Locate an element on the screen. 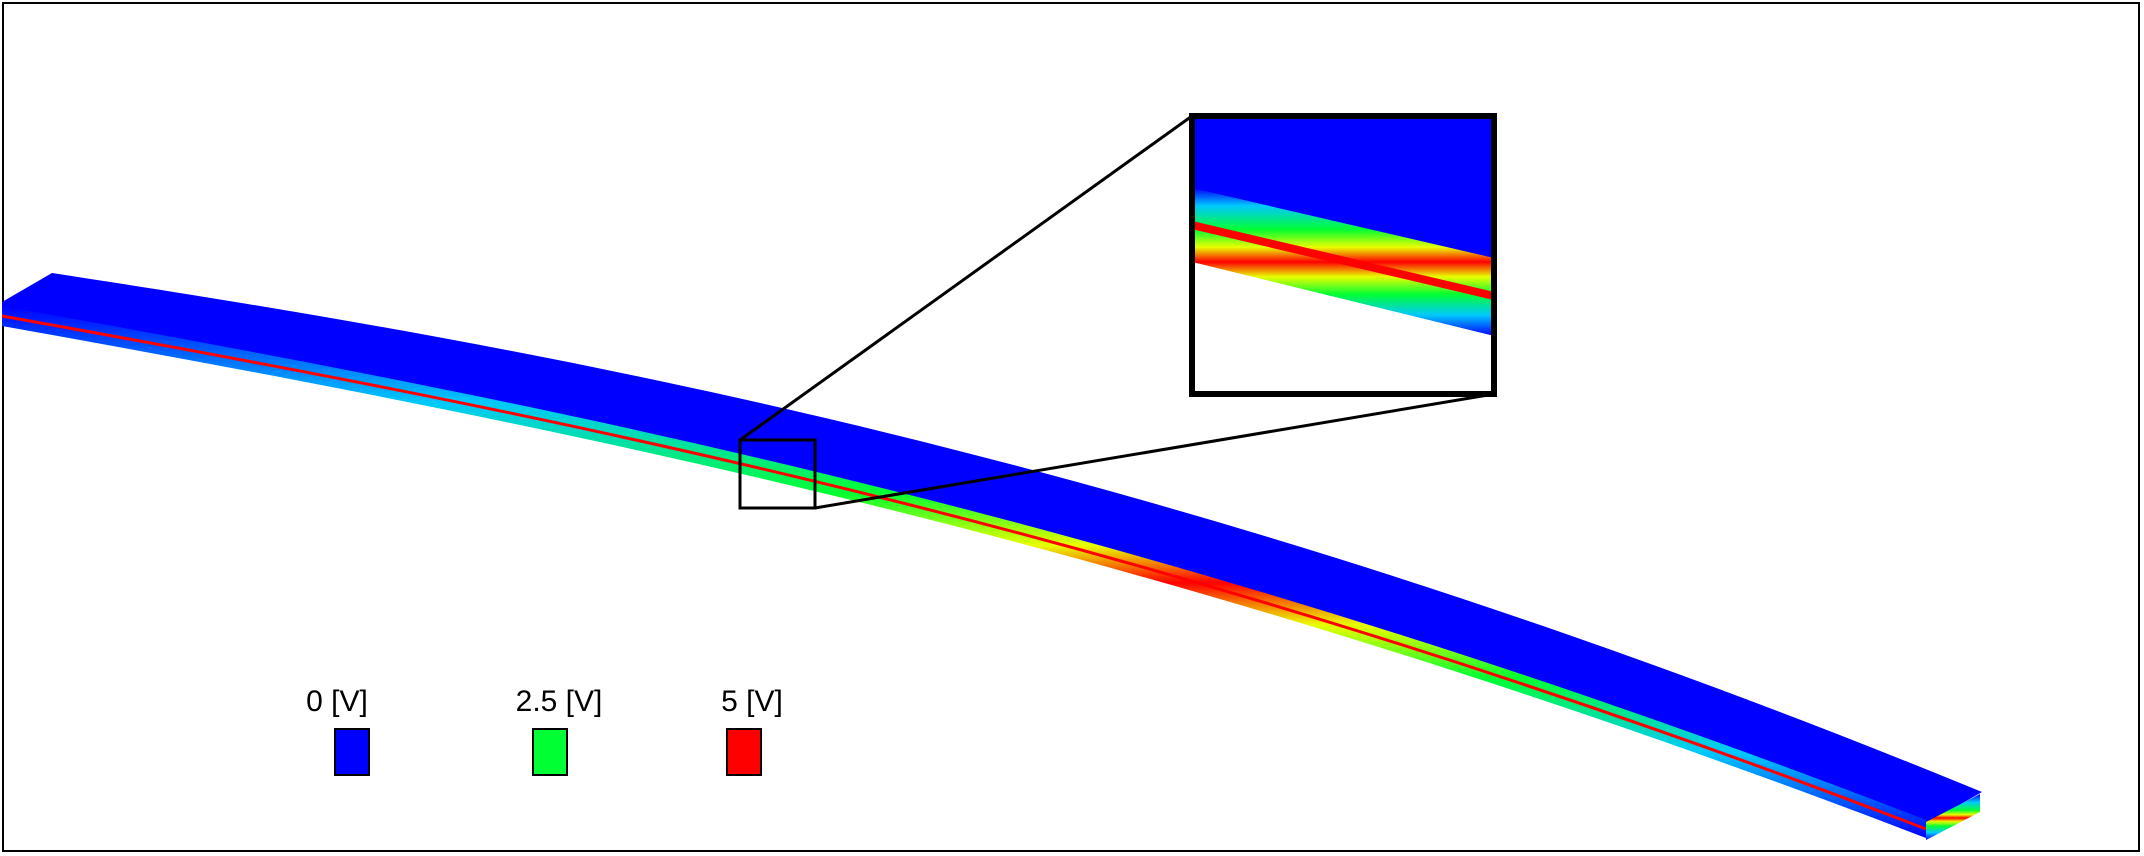 Image resolution: width=2144 pixels, height=856 pixels. zoom-connector-bottom is located at coordinates (1154, 451).